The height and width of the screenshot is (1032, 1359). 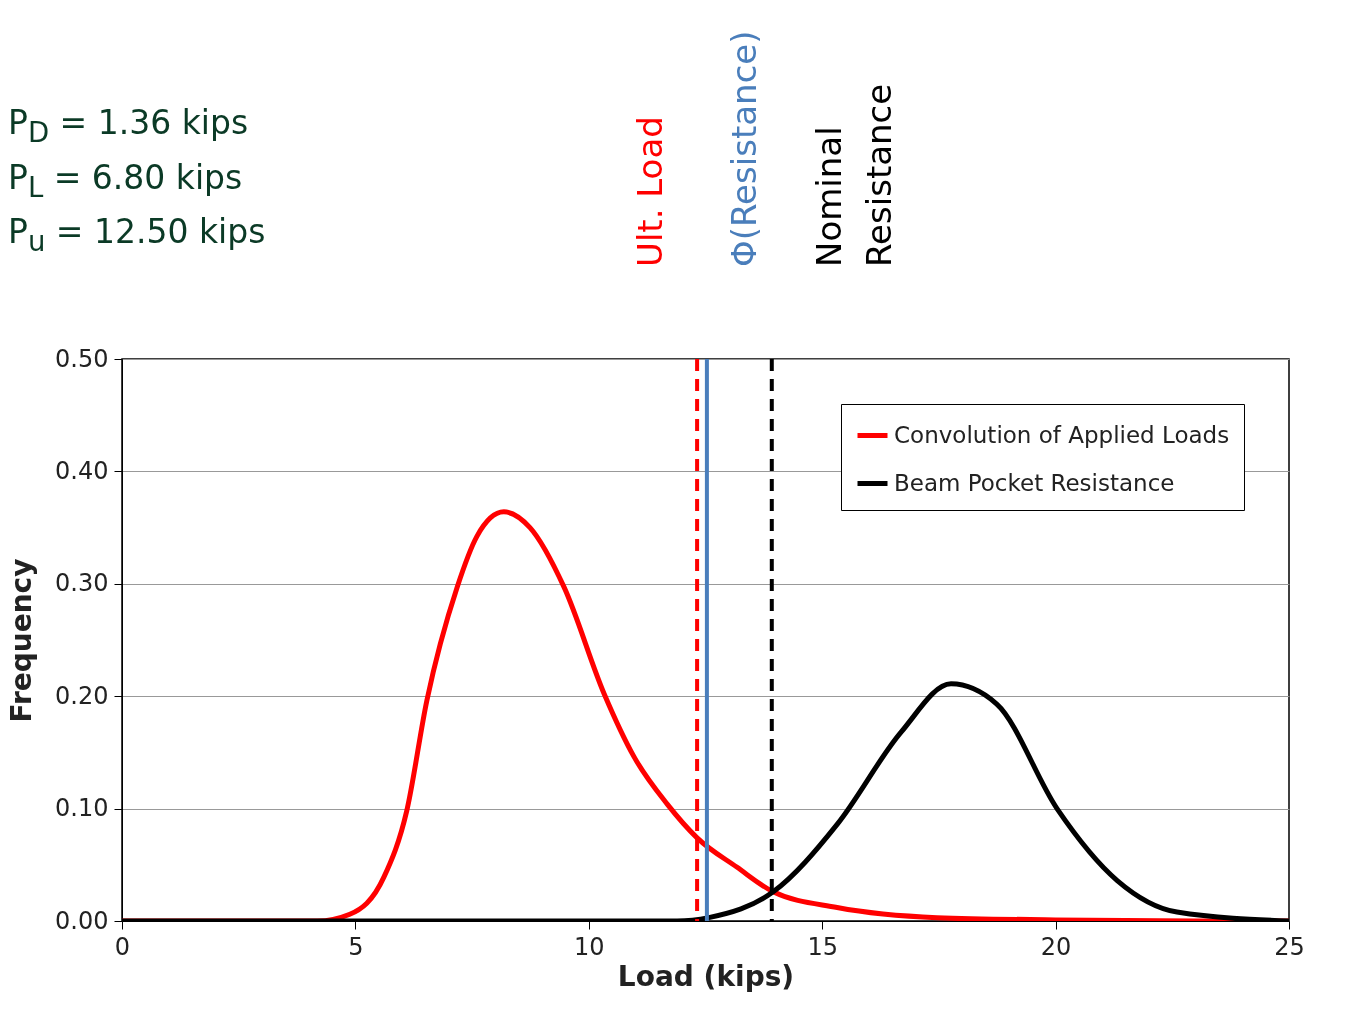 I want to click on x-tick-label: 20, so click(x=1056, y=946).